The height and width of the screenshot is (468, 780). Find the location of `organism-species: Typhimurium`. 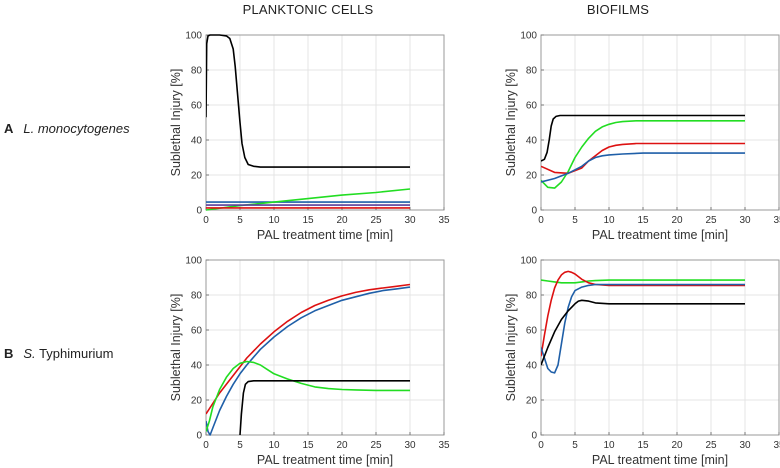

organism-species: Typhimurium is located at coordinates (74, 353).